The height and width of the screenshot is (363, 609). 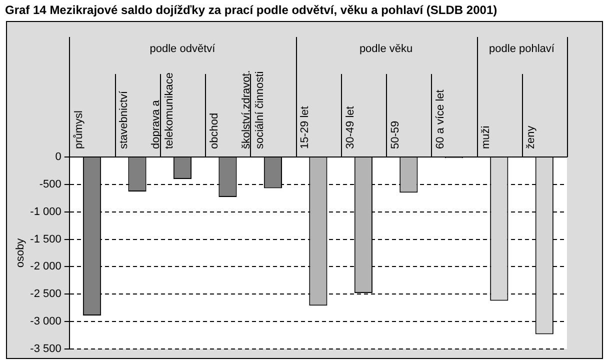 What do you see at coordinates (531, 137) in the screenshot?
I see `x-tick-label: ženy` at bounding box center [531, 137].